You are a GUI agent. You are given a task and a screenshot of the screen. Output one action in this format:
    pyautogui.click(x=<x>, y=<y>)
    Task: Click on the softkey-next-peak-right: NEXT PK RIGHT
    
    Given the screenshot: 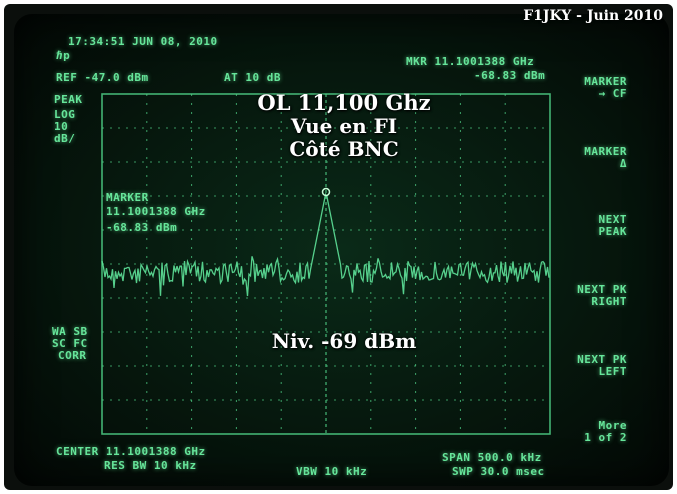 What is the action you would take?
    pyautogui.click(x=602, y=296)
    